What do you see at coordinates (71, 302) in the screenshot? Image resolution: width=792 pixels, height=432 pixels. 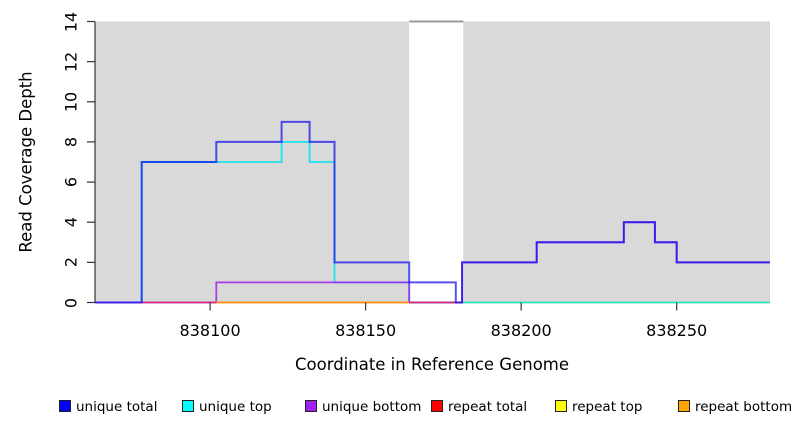 I see `y-tick-label-0: 0` at bounding box center [71, 302].